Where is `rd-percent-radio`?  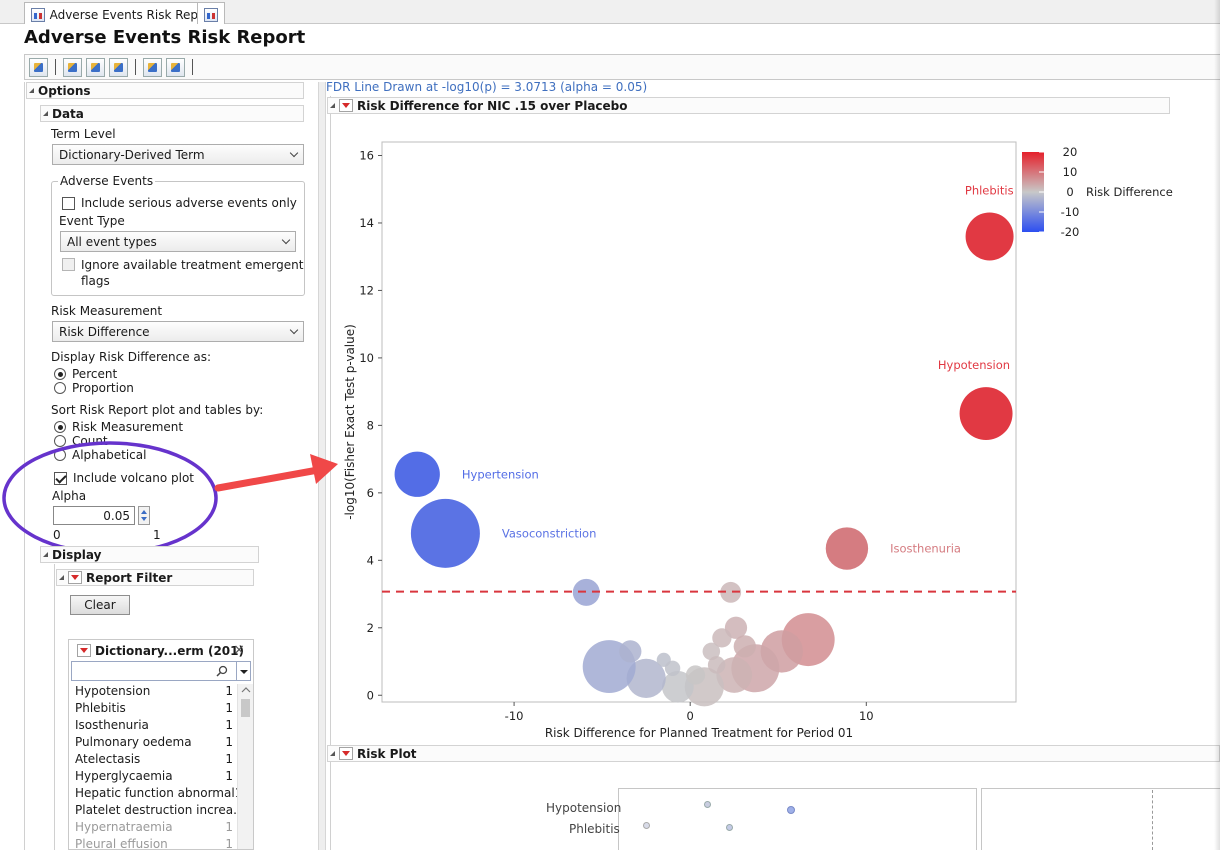 rd-percent-radio is located at coordinates (60, 374).